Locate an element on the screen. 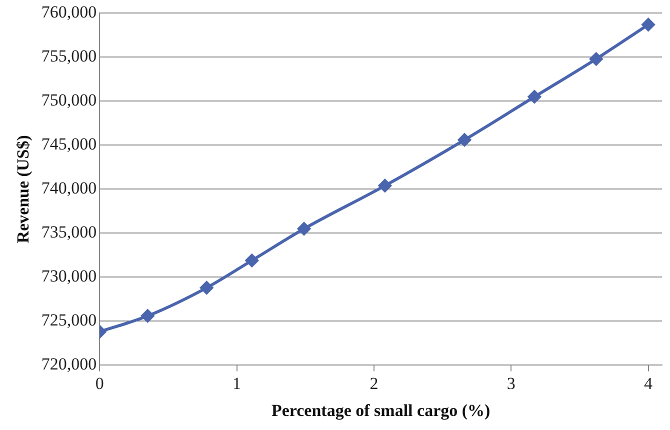  x-tick-label: 4 is located at coordinates (649, 383).